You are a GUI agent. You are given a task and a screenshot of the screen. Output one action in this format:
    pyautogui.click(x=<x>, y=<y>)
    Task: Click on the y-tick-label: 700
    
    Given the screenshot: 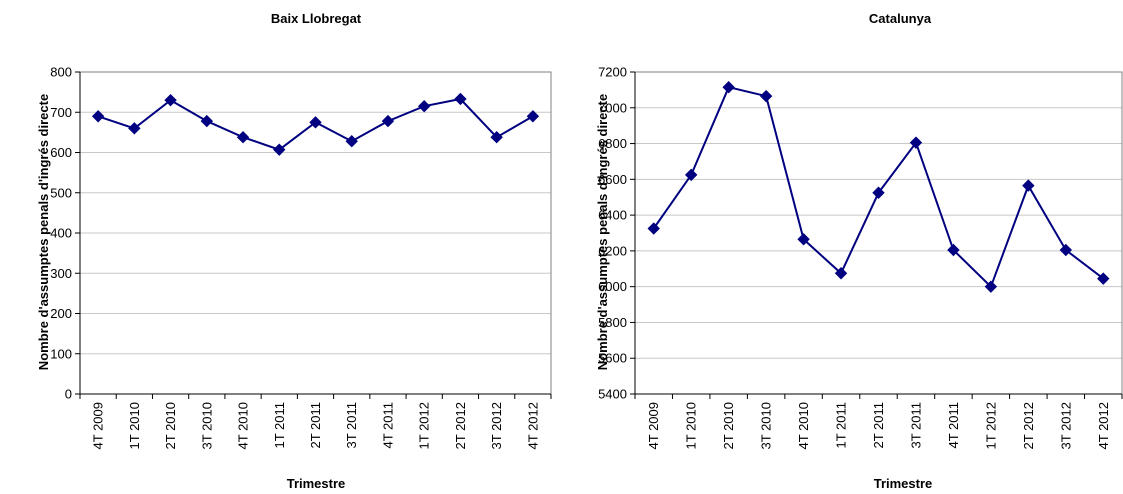 What is the action you would take?
    pyautogui.click(x=61, y=112)
    